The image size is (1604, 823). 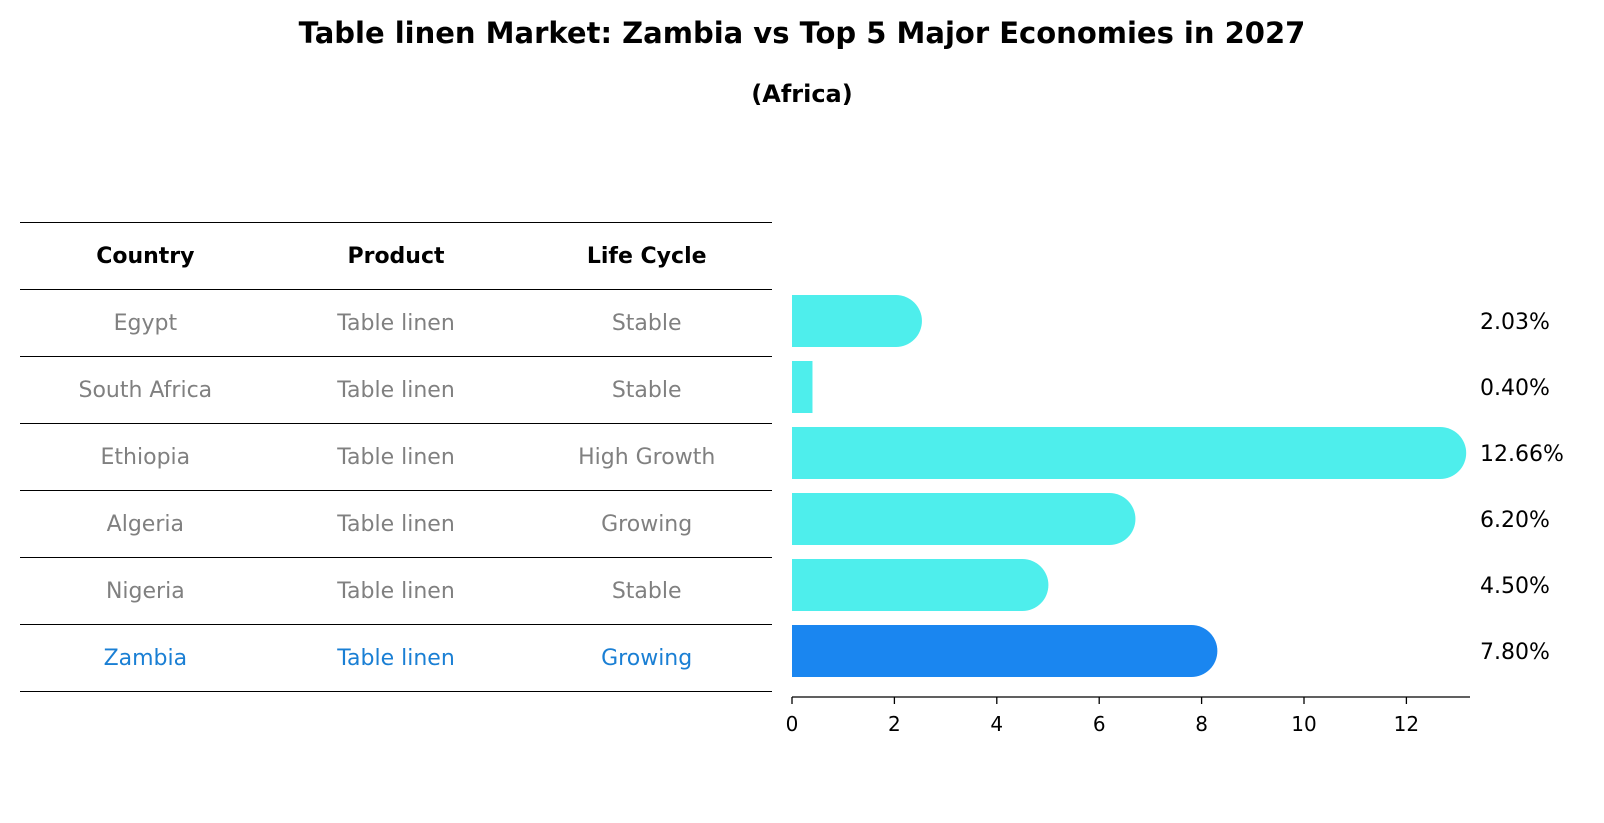 I want to click on bar-value-label: 4.50%, so click(x=1515, y=586).